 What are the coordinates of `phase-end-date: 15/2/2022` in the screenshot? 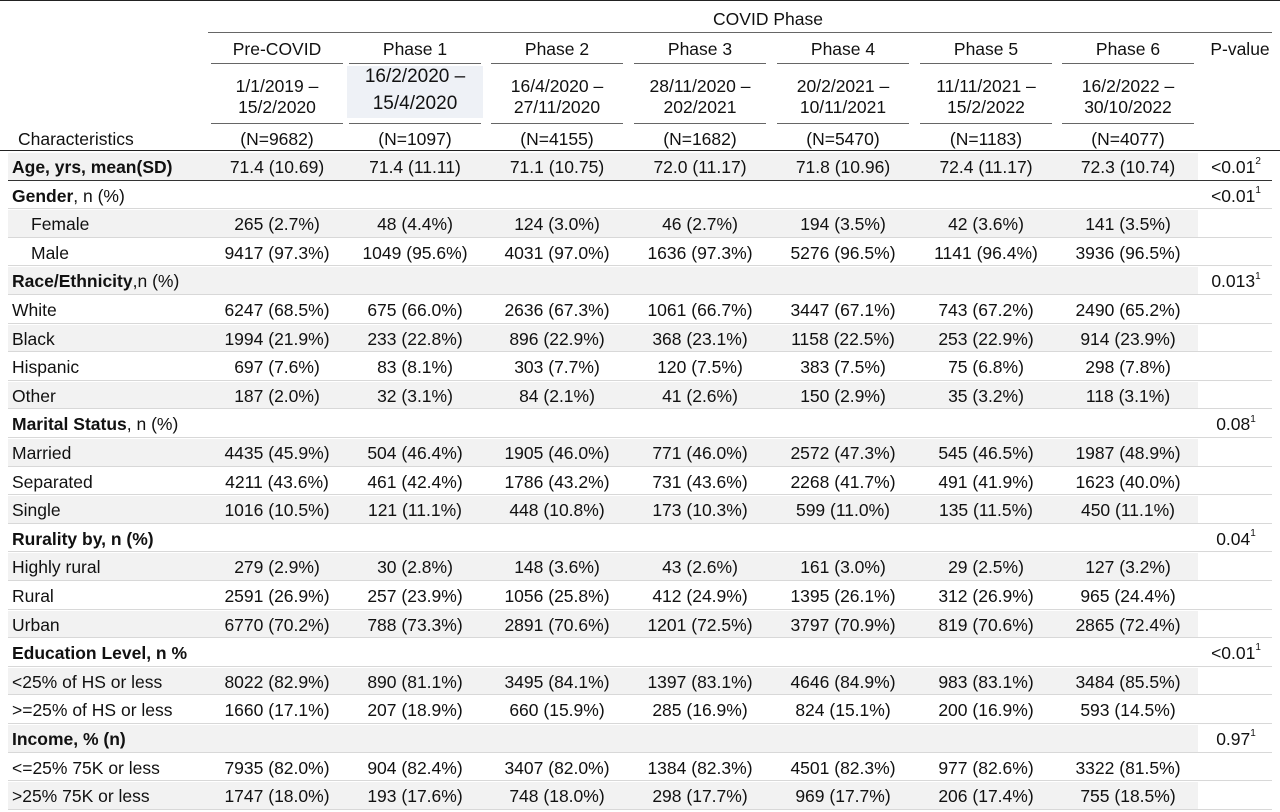 It's located at (986, 107).